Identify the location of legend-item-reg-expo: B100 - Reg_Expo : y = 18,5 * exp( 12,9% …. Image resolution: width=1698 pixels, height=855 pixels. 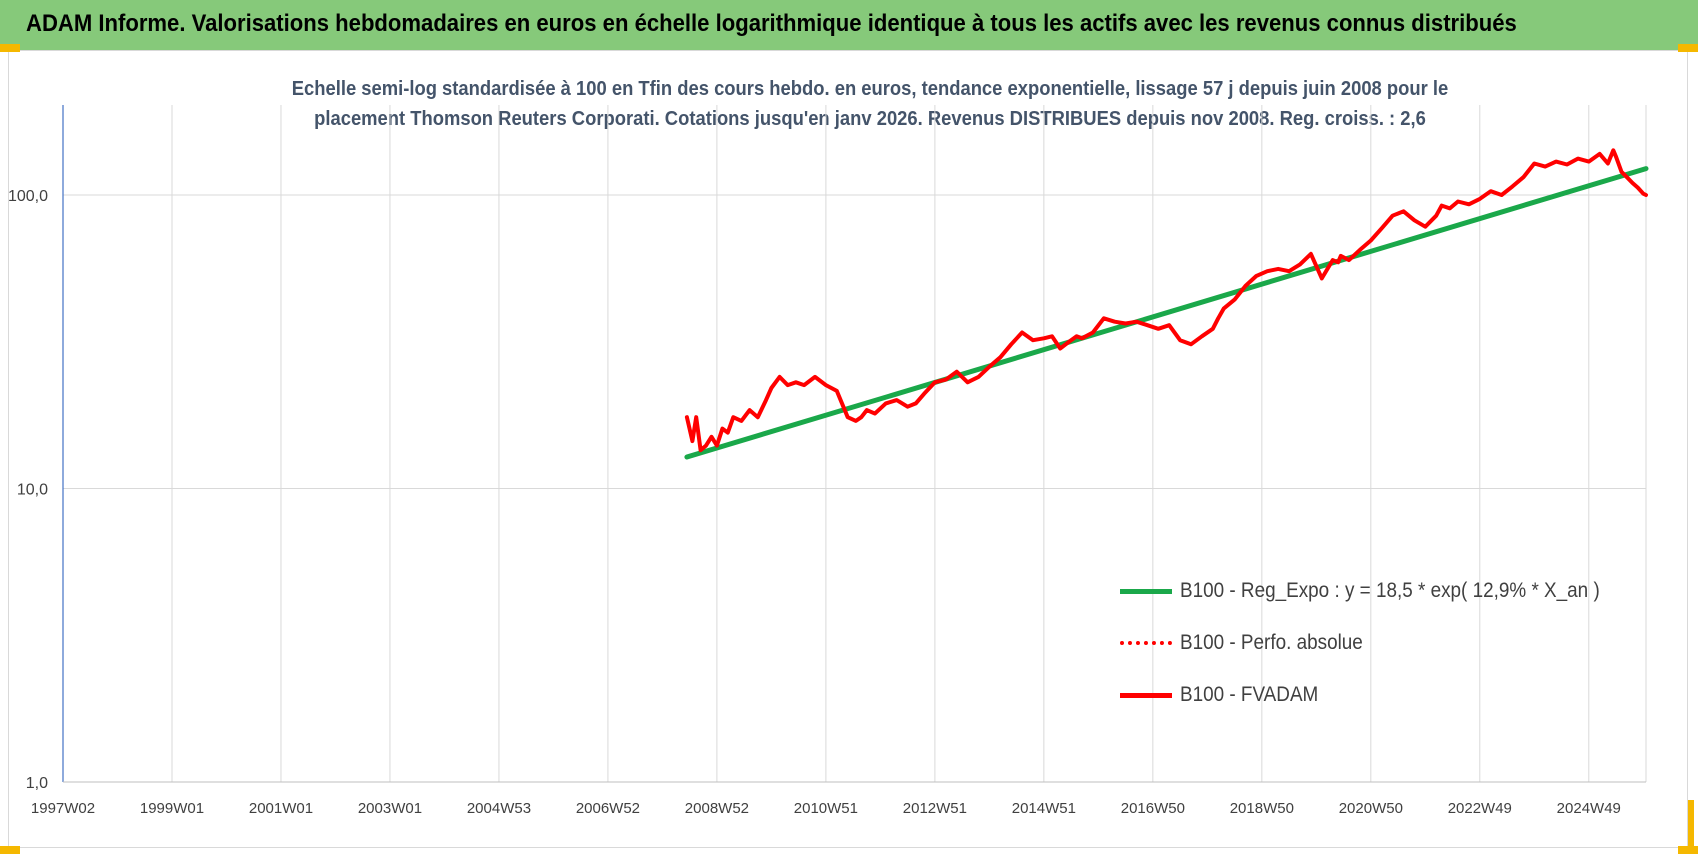
(1383, 591).